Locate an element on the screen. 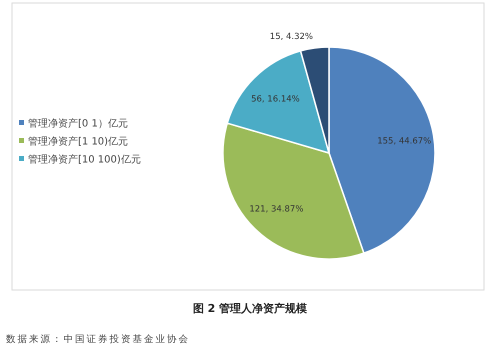 The height and width of the screenshot is (362, 500). data-label: 155, 44.67% is located at coordinates (404, 141).